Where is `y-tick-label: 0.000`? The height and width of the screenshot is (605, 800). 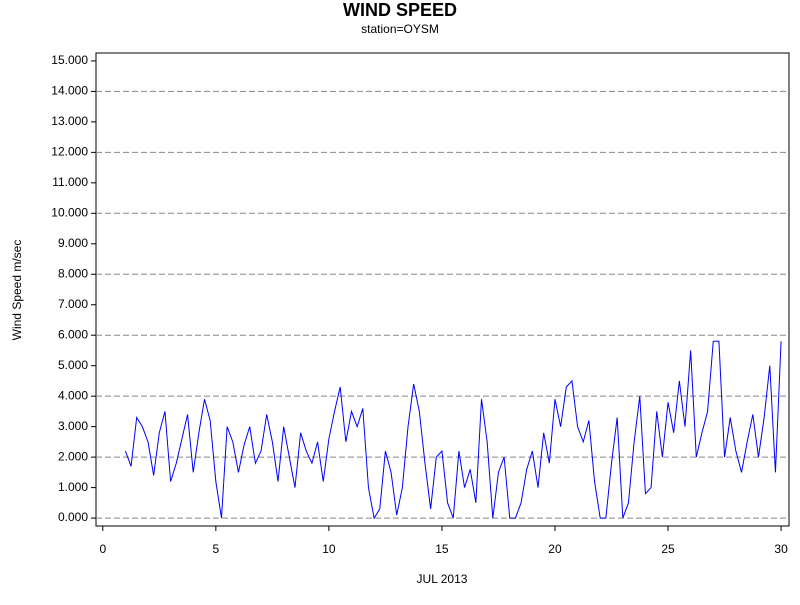
y-tick-label: 0.000 is located at coordinates (73, 517).